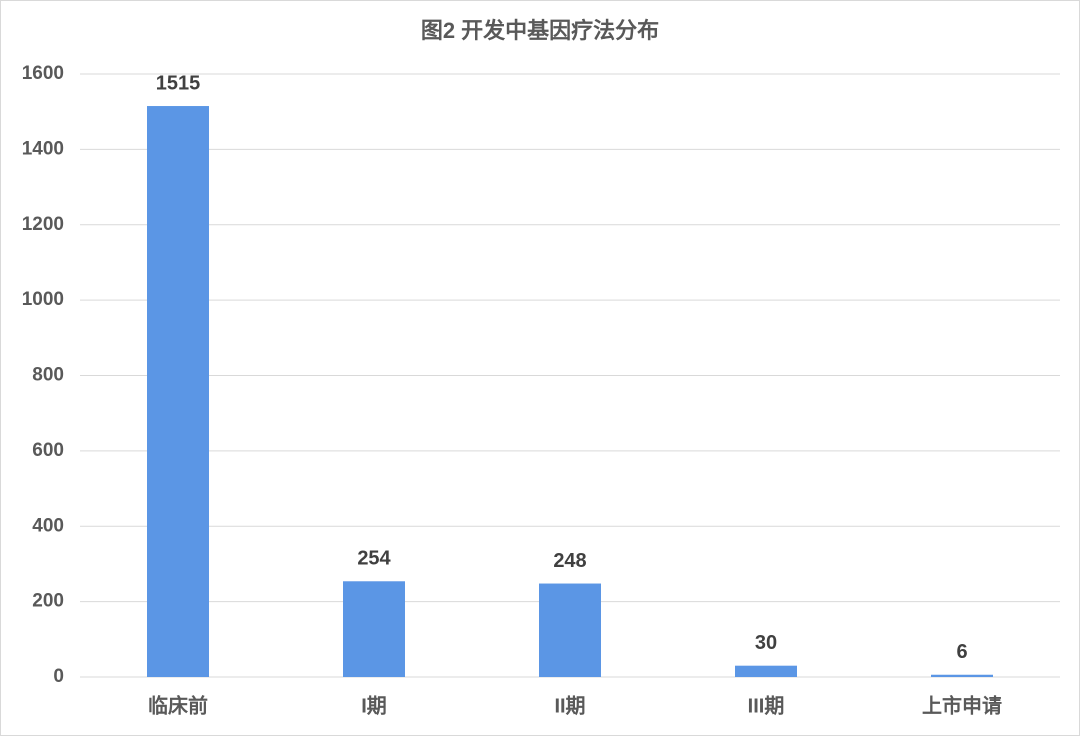  Describe the element at coordinates (569, 561) in the screenshot. I see `data-label: 248` at that location.